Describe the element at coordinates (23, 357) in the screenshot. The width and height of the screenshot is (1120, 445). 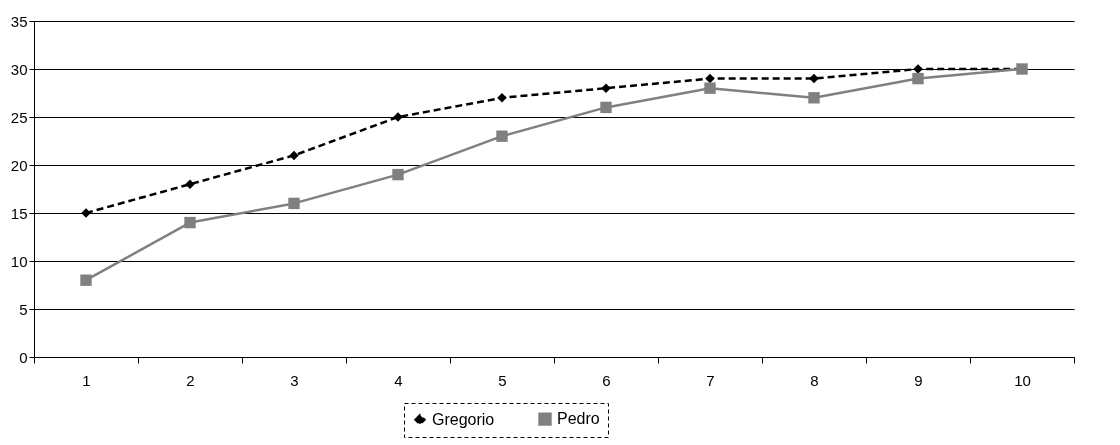
I see `y-tick-label: 0` at that location.